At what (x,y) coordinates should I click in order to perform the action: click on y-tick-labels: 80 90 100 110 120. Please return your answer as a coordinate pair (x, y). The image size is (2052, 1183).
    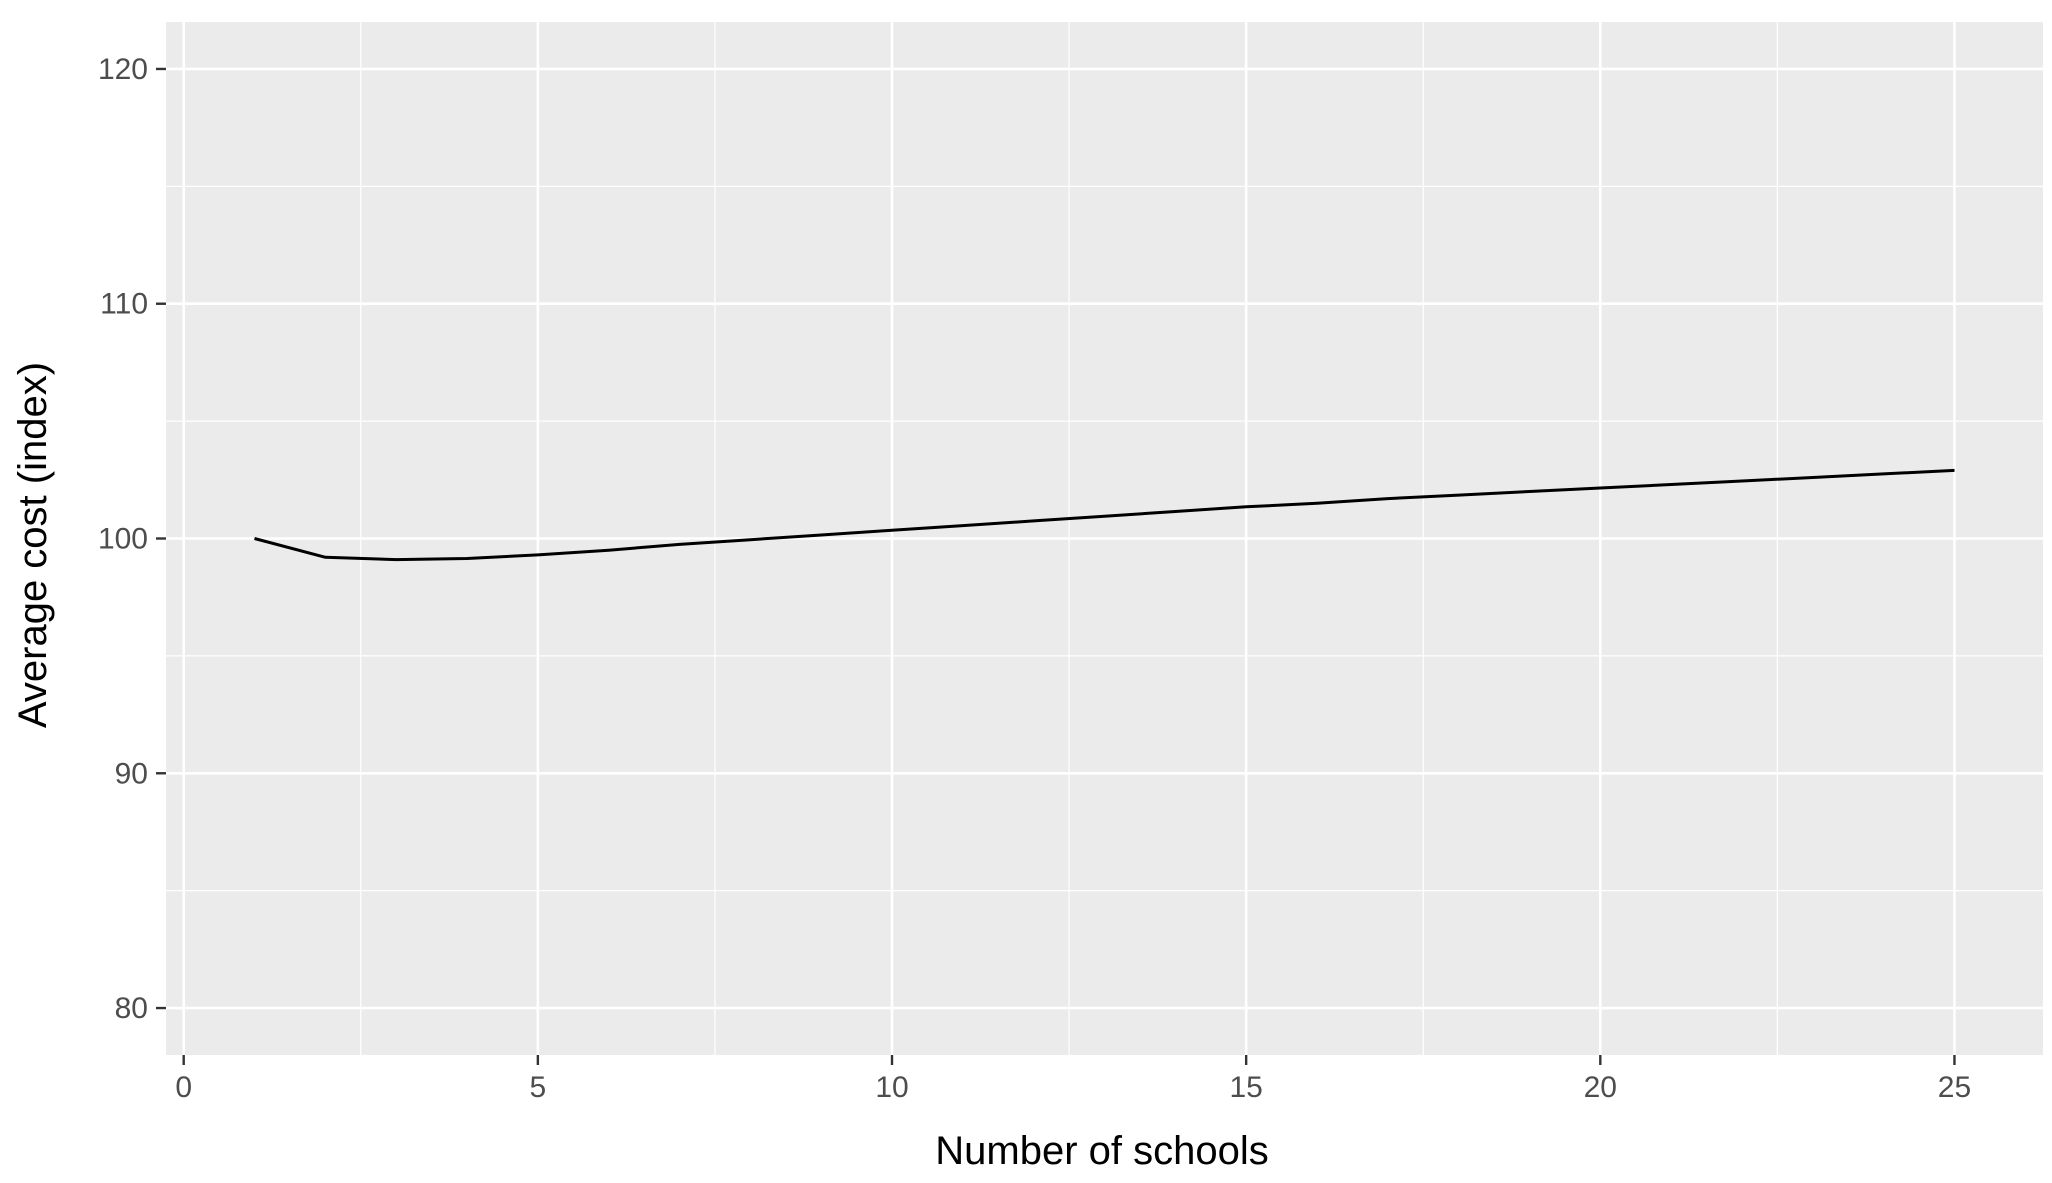
    Looking at the image, I should click on (123, 539).